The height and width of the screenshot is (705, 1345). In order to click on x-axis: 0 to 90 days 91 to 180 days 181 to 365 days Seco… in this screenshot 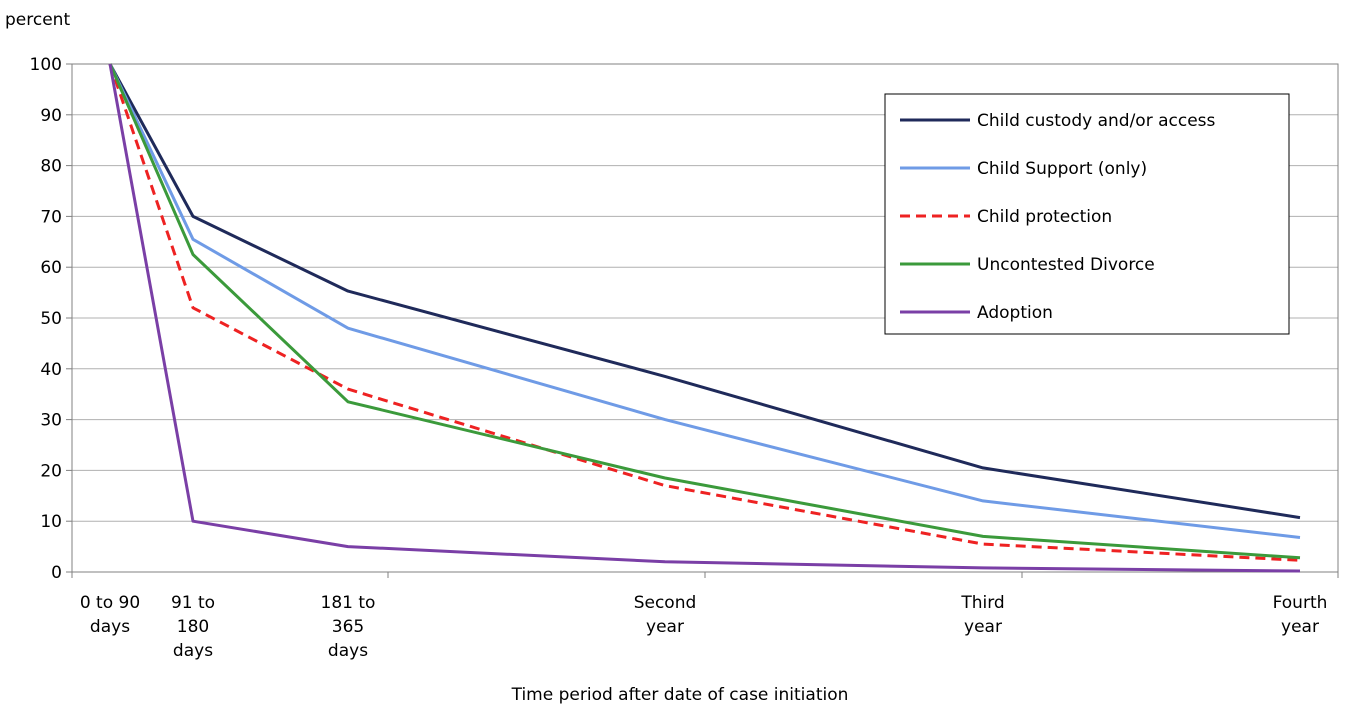, I will do `click(705, 616)`.